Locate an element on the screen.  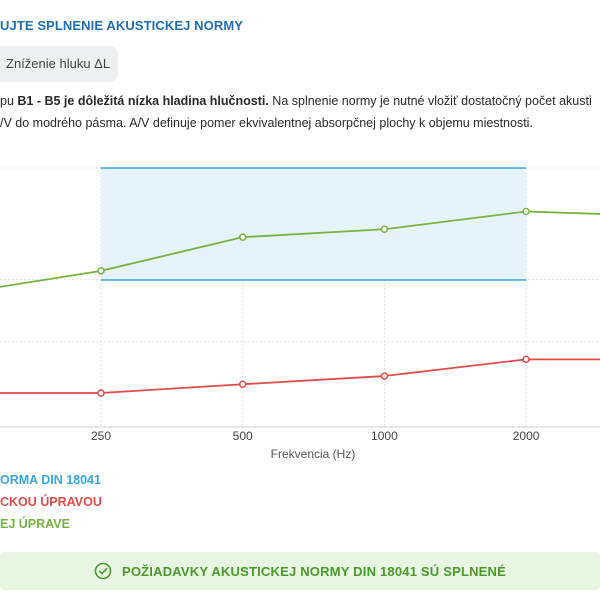
series-line-before is located at coordinates (300, 376).